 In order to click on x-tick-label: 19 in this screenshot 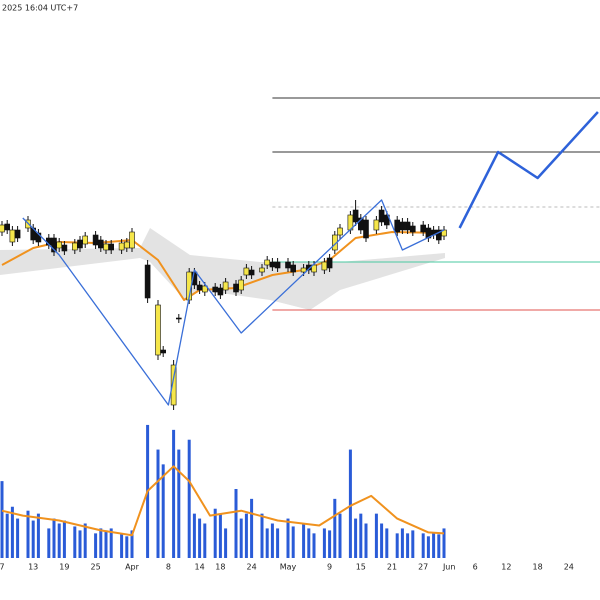, I will do `click(64, 567)`.